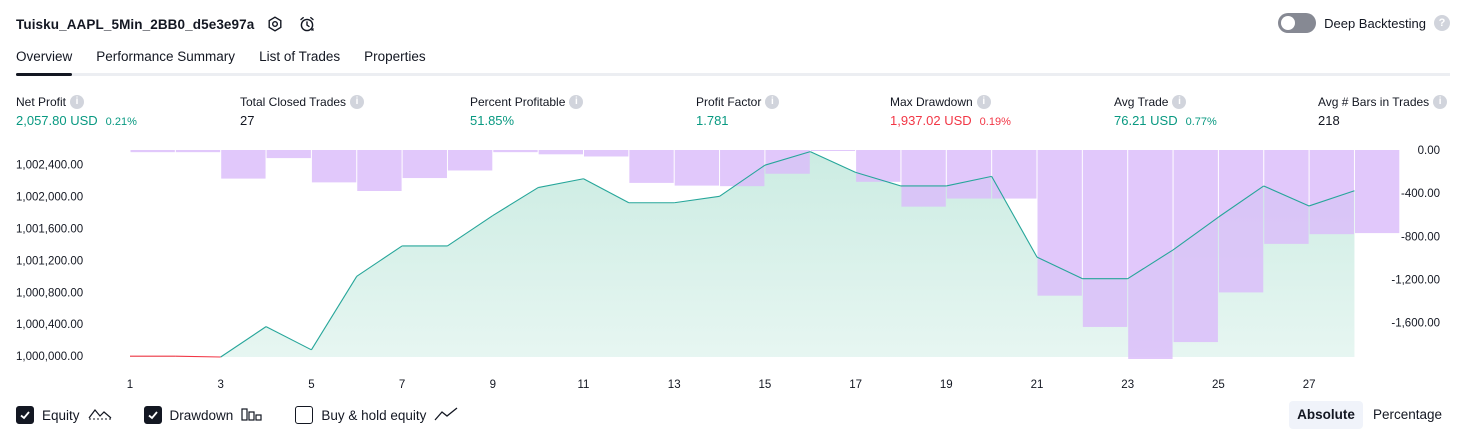 The height and width of the screenshot is (438, 1466). What do you see at coordinates (166, 56) in the screenshot?
I see `tab-performance-summary: Performance Summary` at bounding box center [166, 56].